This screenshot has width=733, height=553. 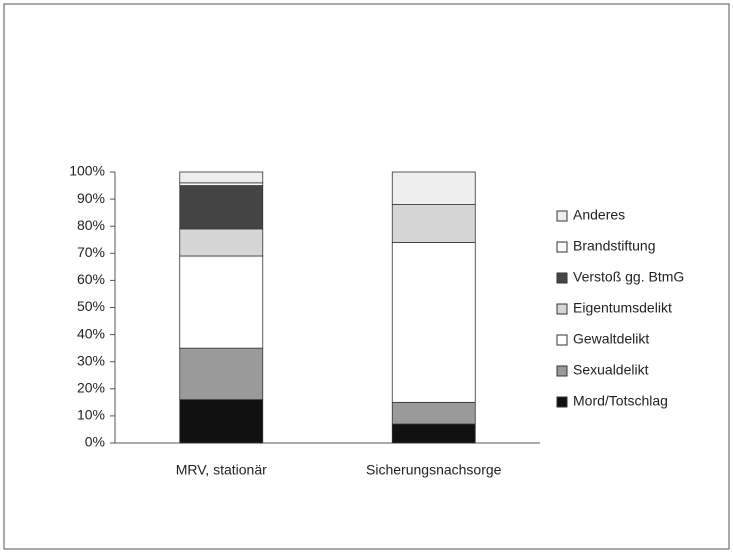 I want to click on x-tick-label: Sicherungsnachsorge, so click(x=434, y=470).